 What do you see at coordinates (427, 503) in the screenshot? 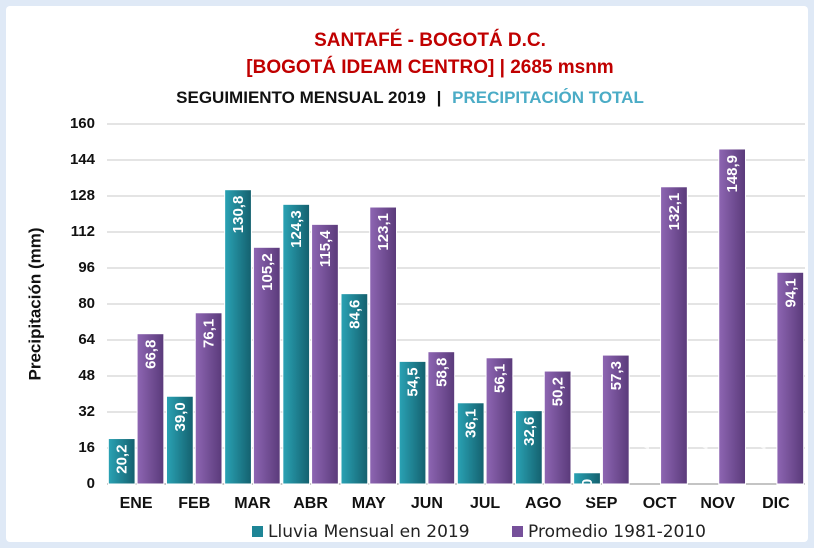
I see `x-tick-label: JUN` at bounding box center [427, 503].